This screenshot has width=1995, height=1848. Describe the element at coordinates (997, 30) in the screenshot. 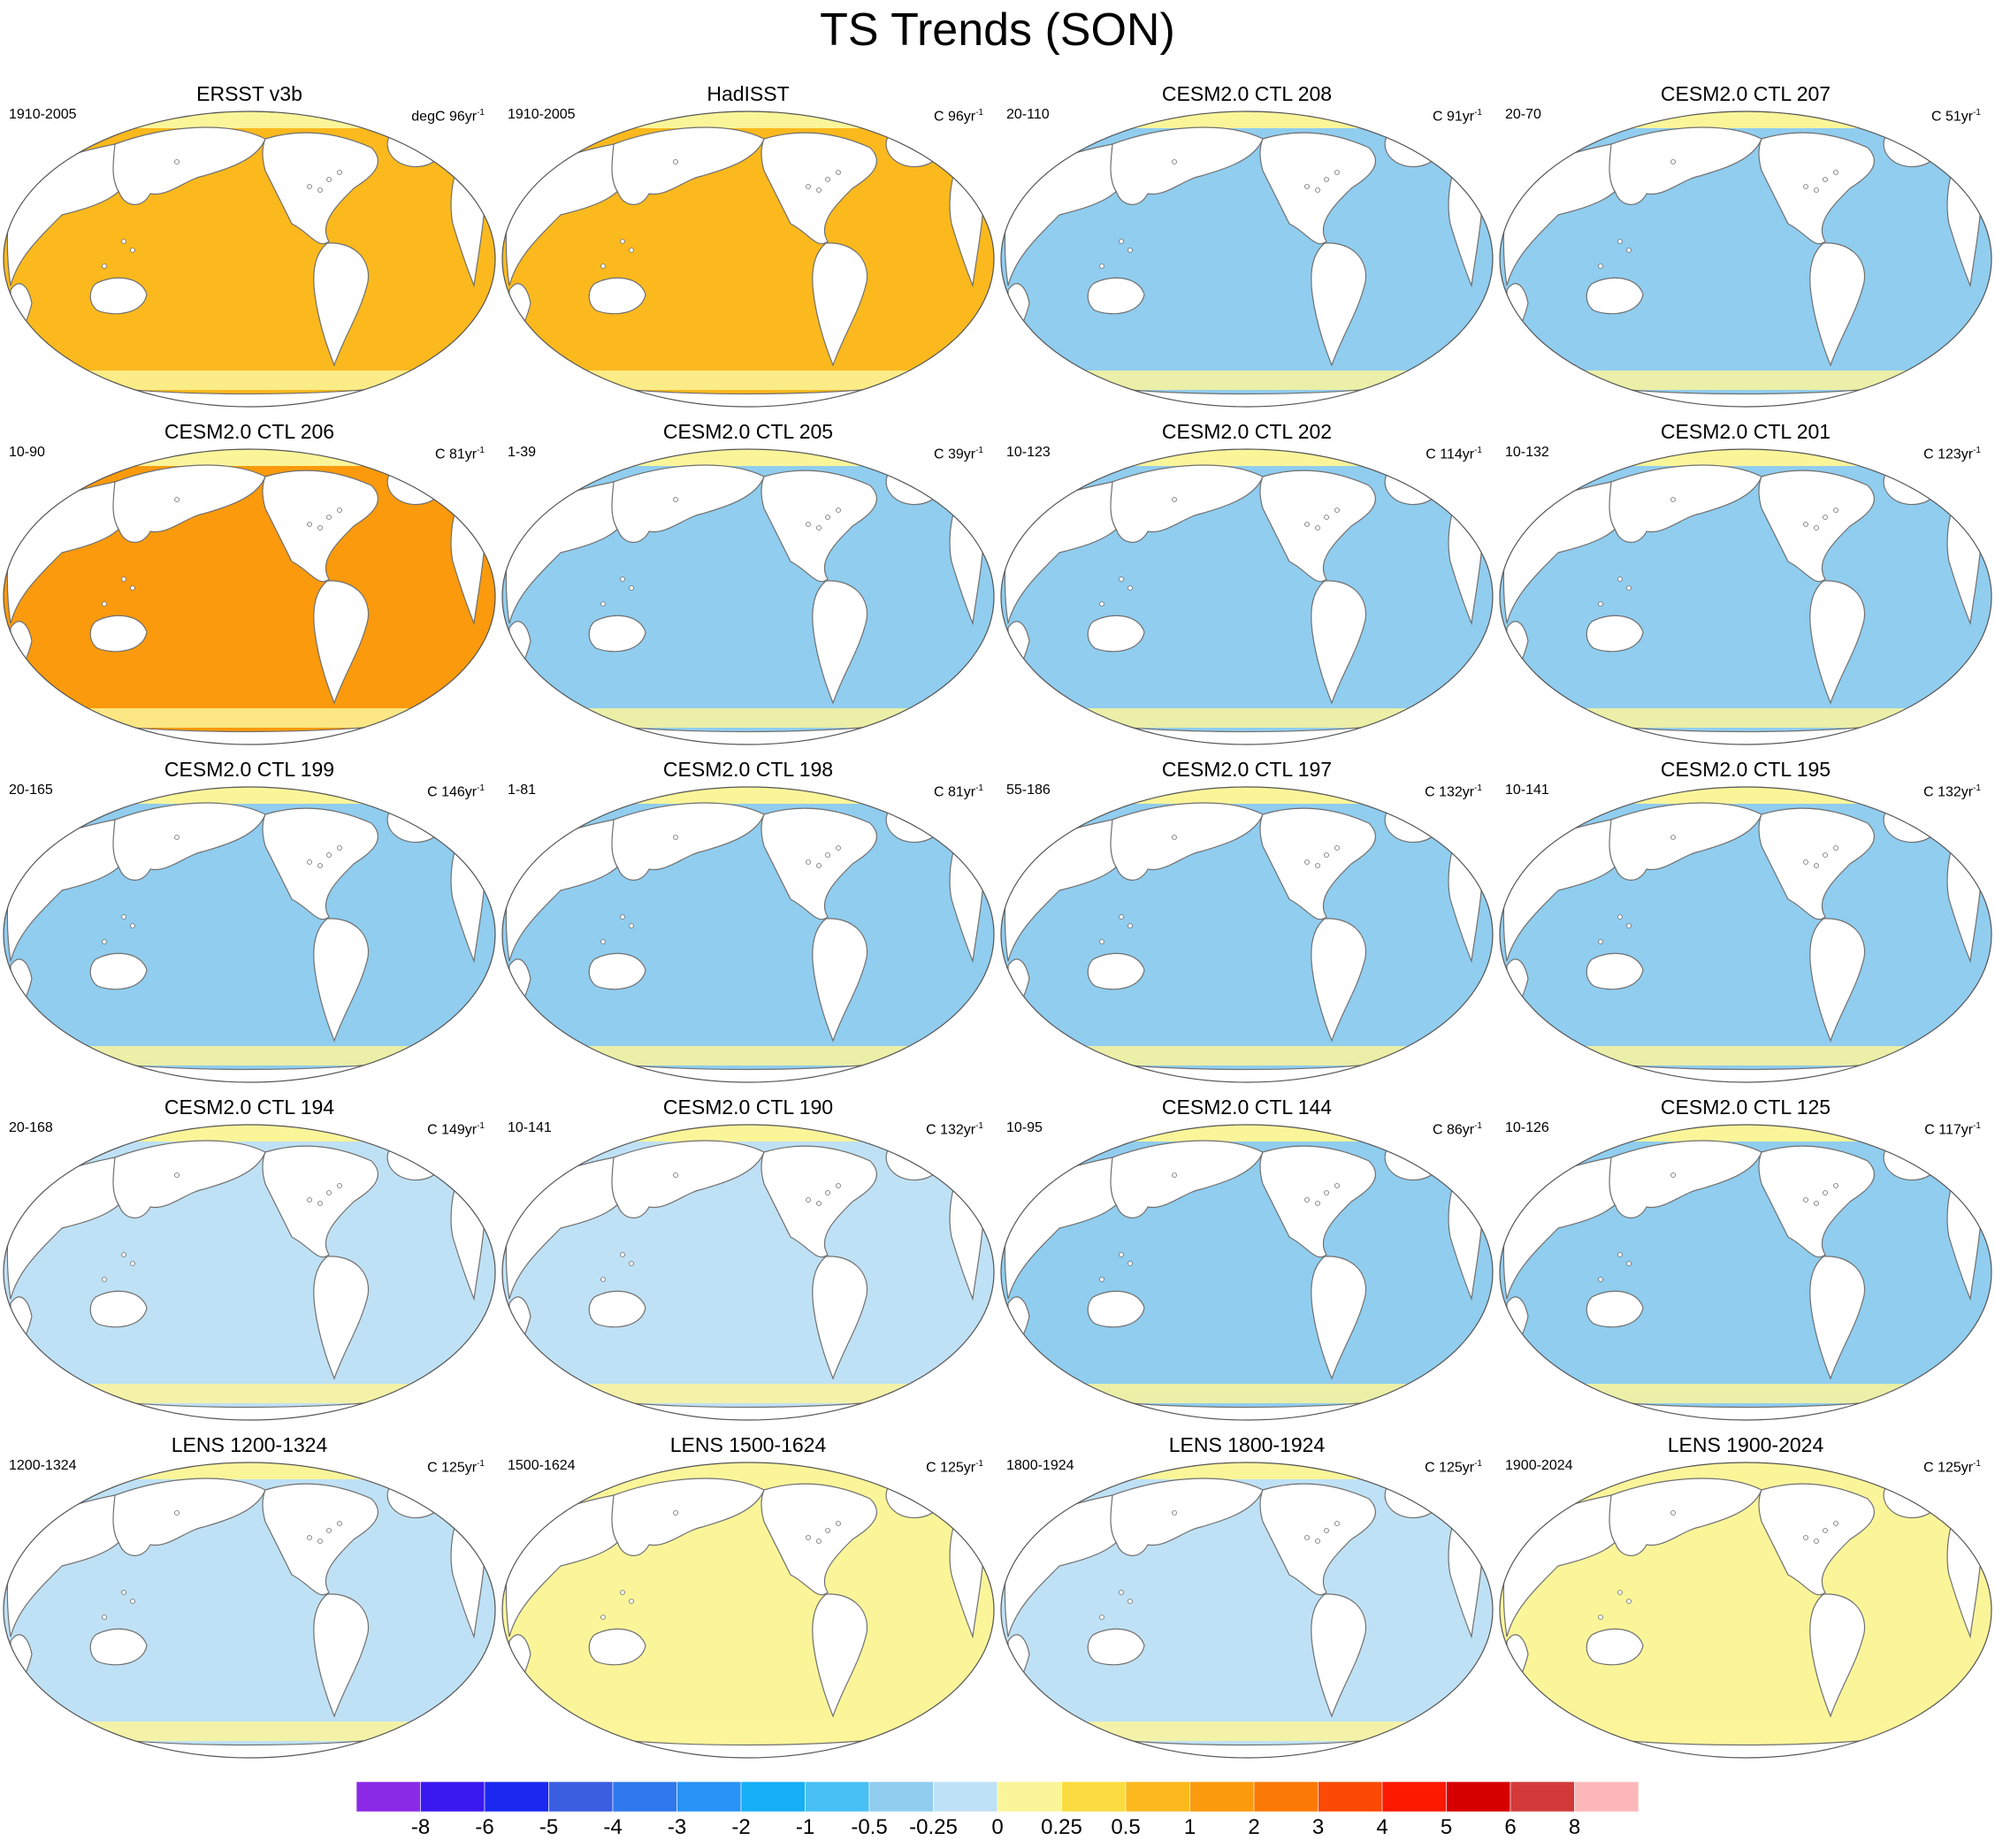

I see `figure-title: TS Trends (SON)` at that location.